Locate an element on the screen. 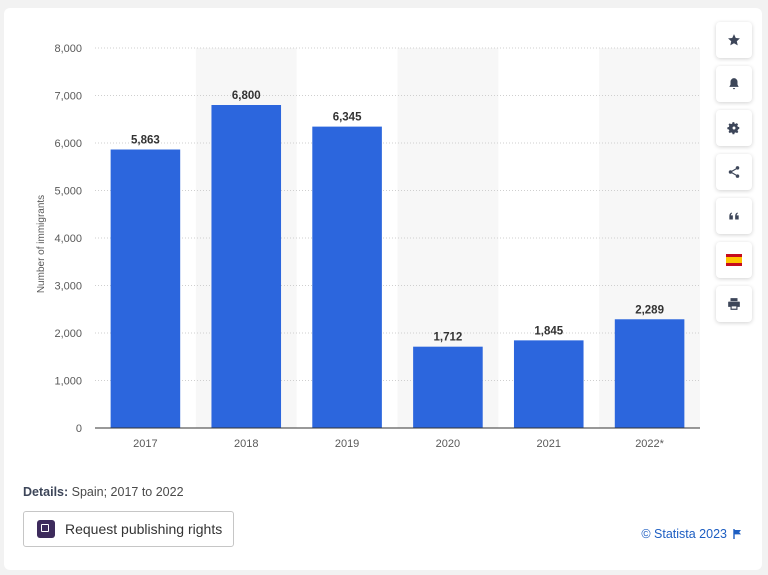  favorite-button is located at coordinates (734, 40).